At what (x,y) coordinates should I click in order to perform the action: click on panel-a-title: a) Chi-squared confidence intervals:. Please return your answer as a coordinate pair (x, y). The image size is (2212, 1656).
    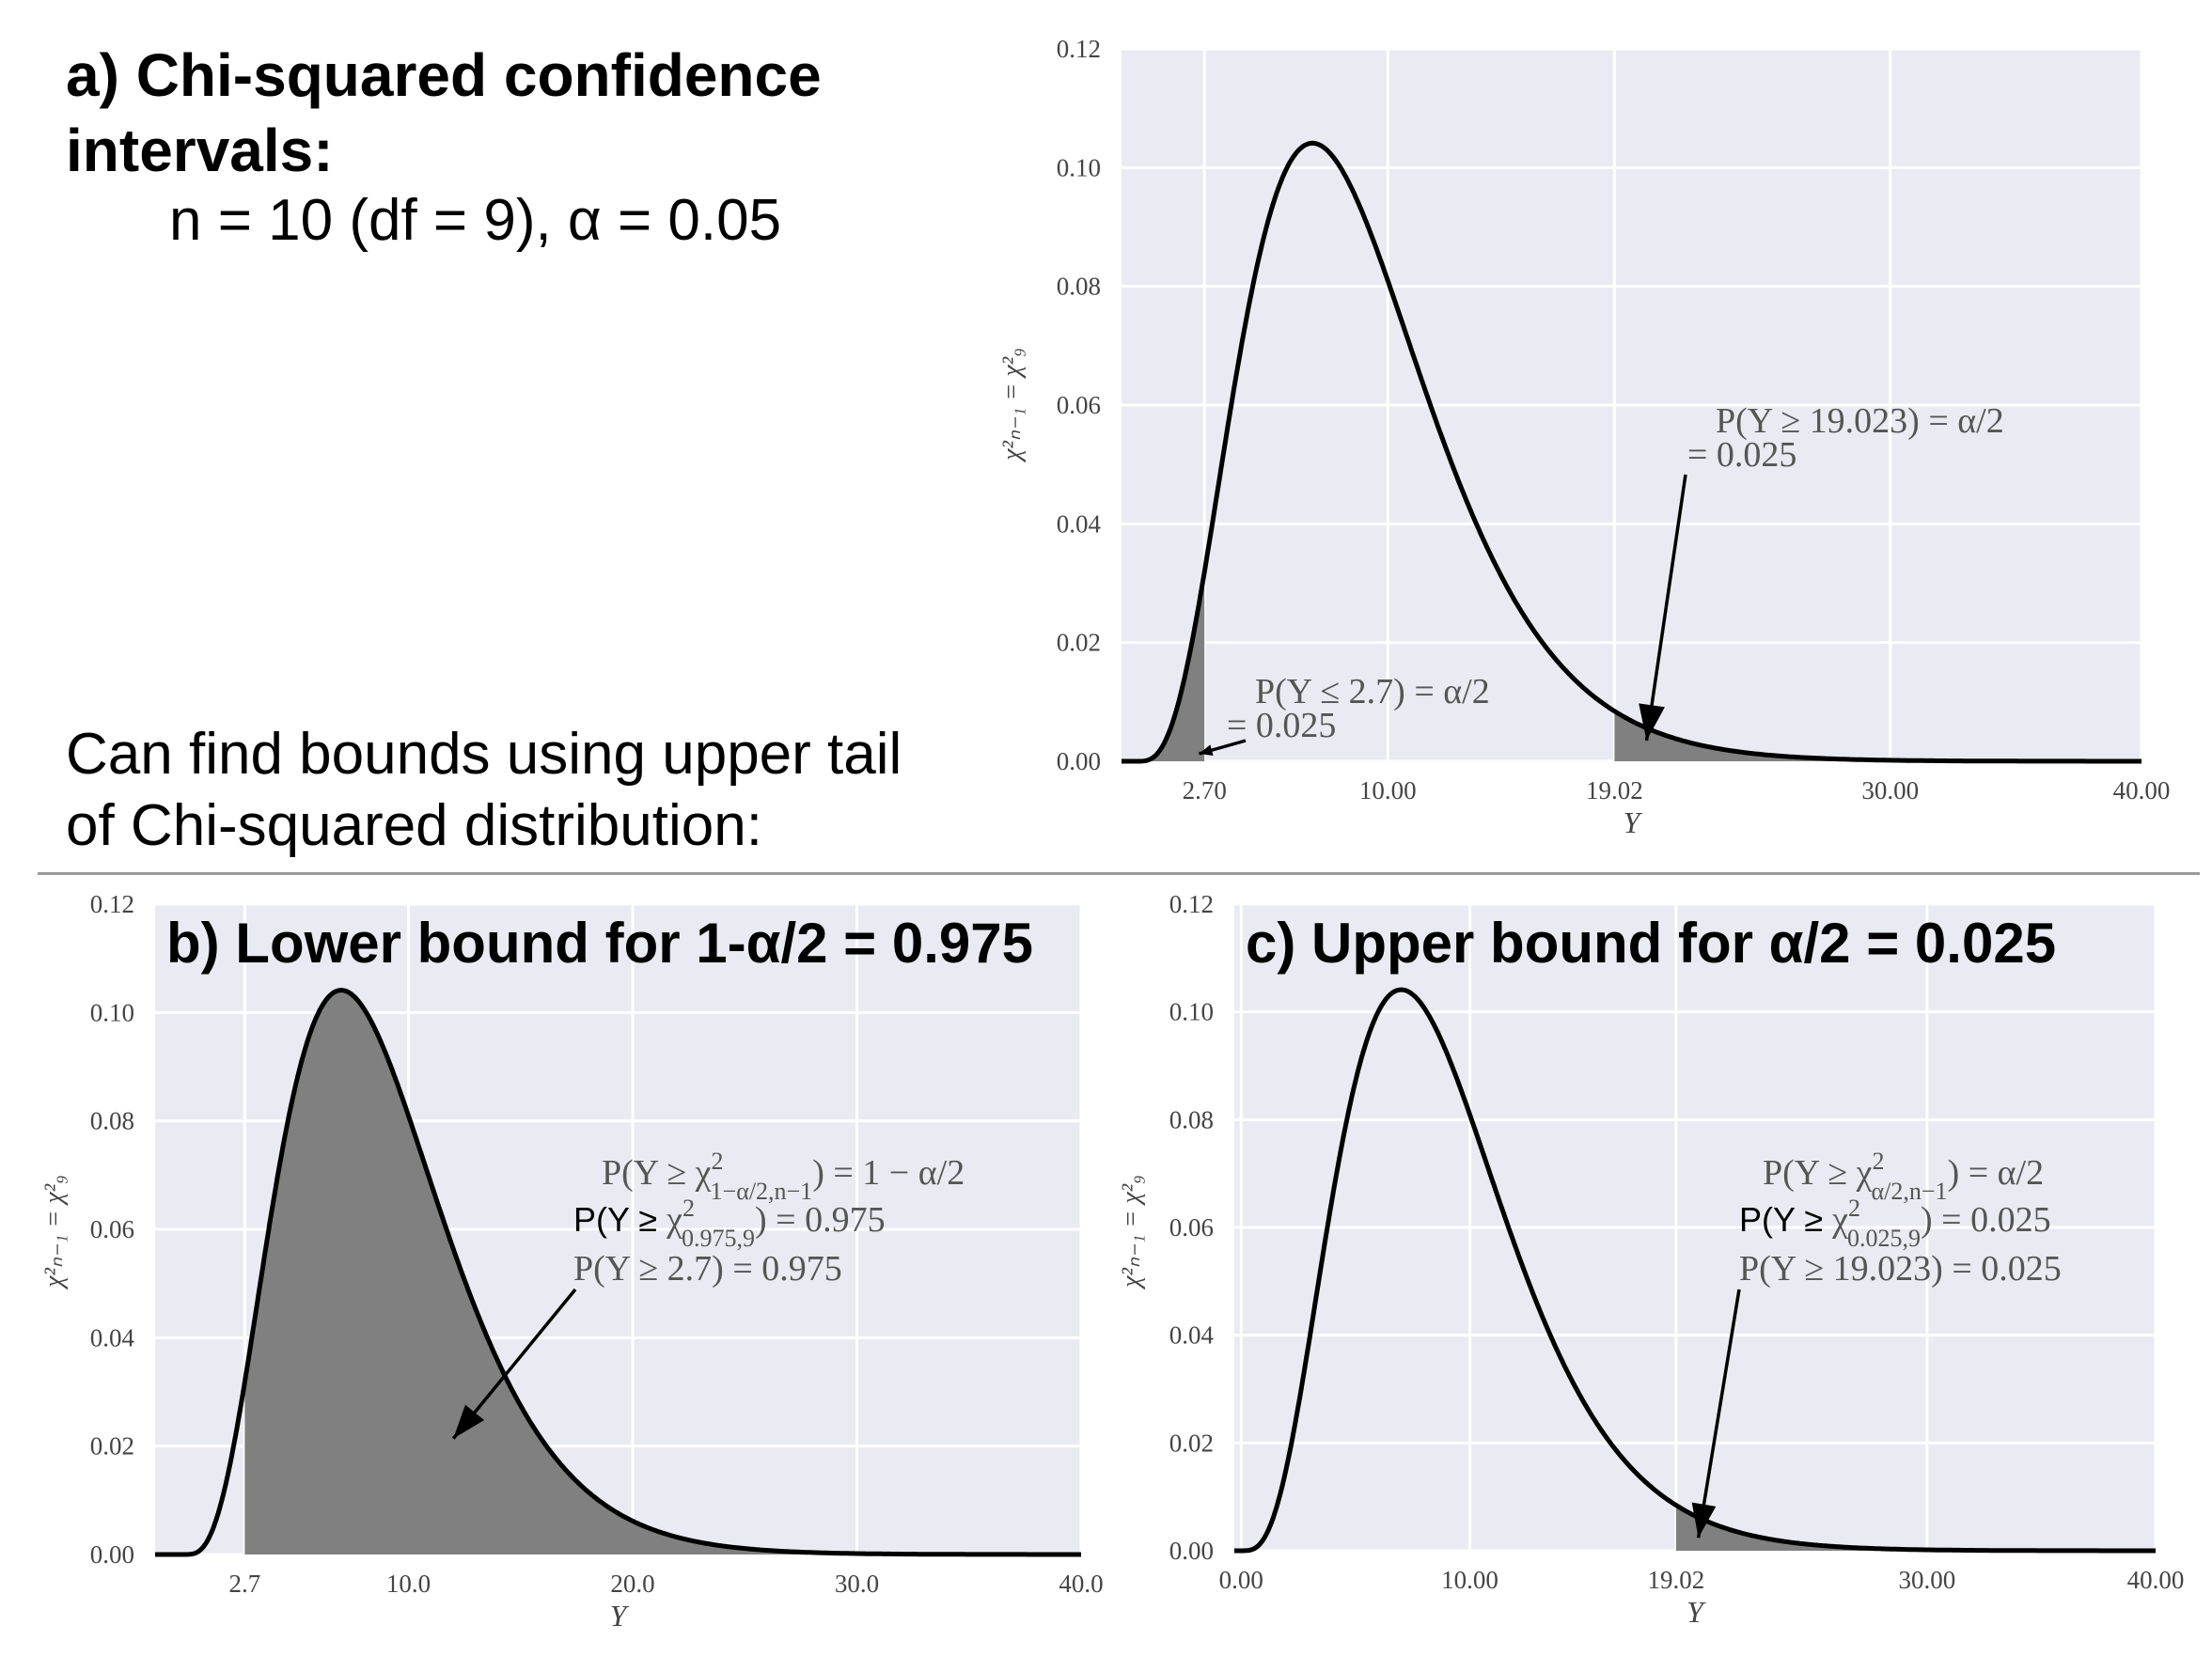
    Looking at the image, I should click on (444, 113).